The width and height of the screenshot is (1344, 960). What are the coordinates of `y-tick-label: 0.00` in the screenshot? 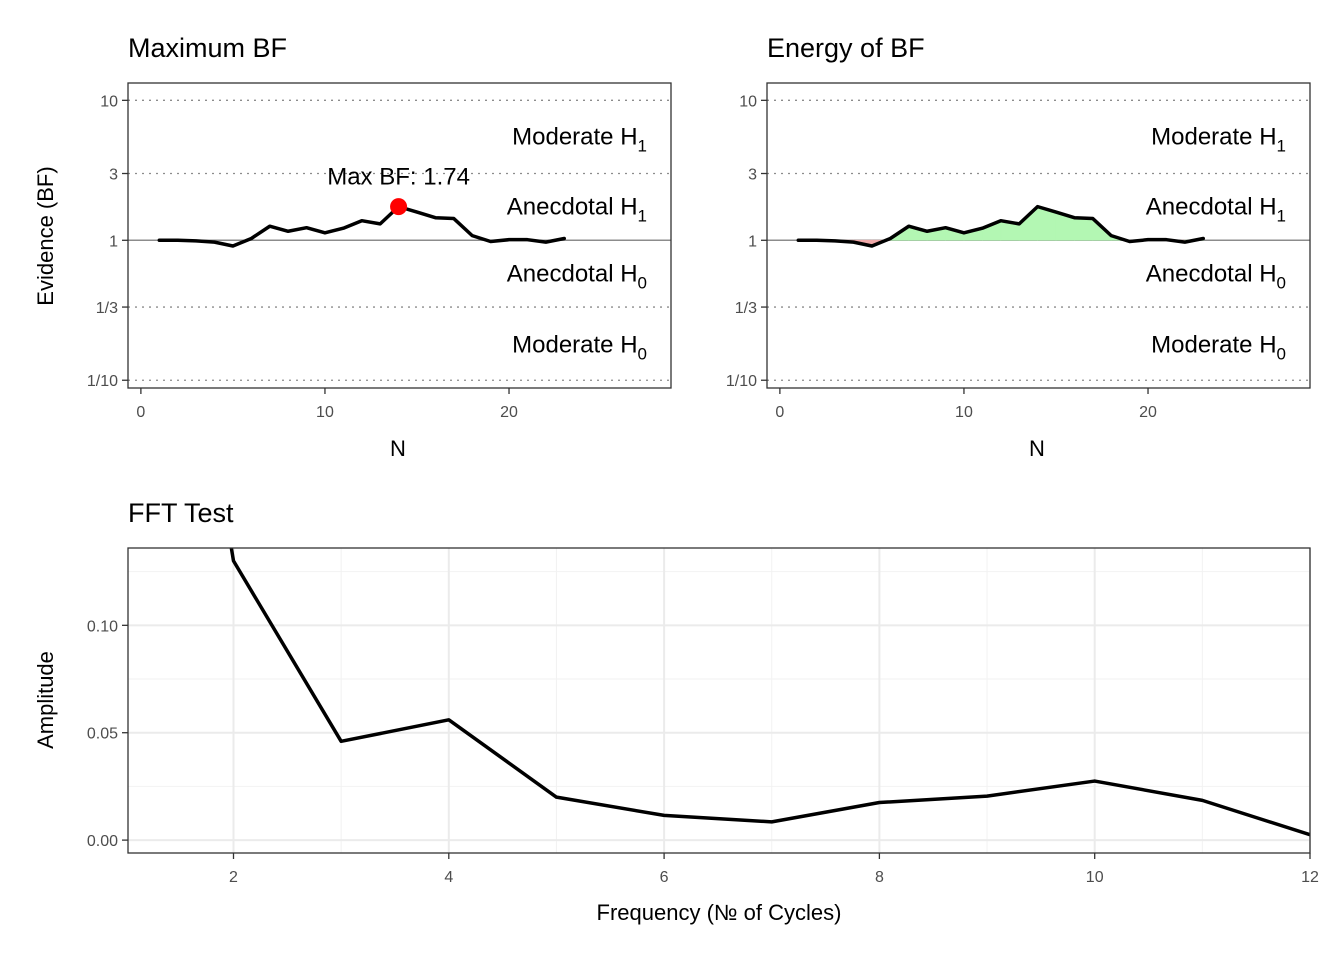 It's located at (102, 841).